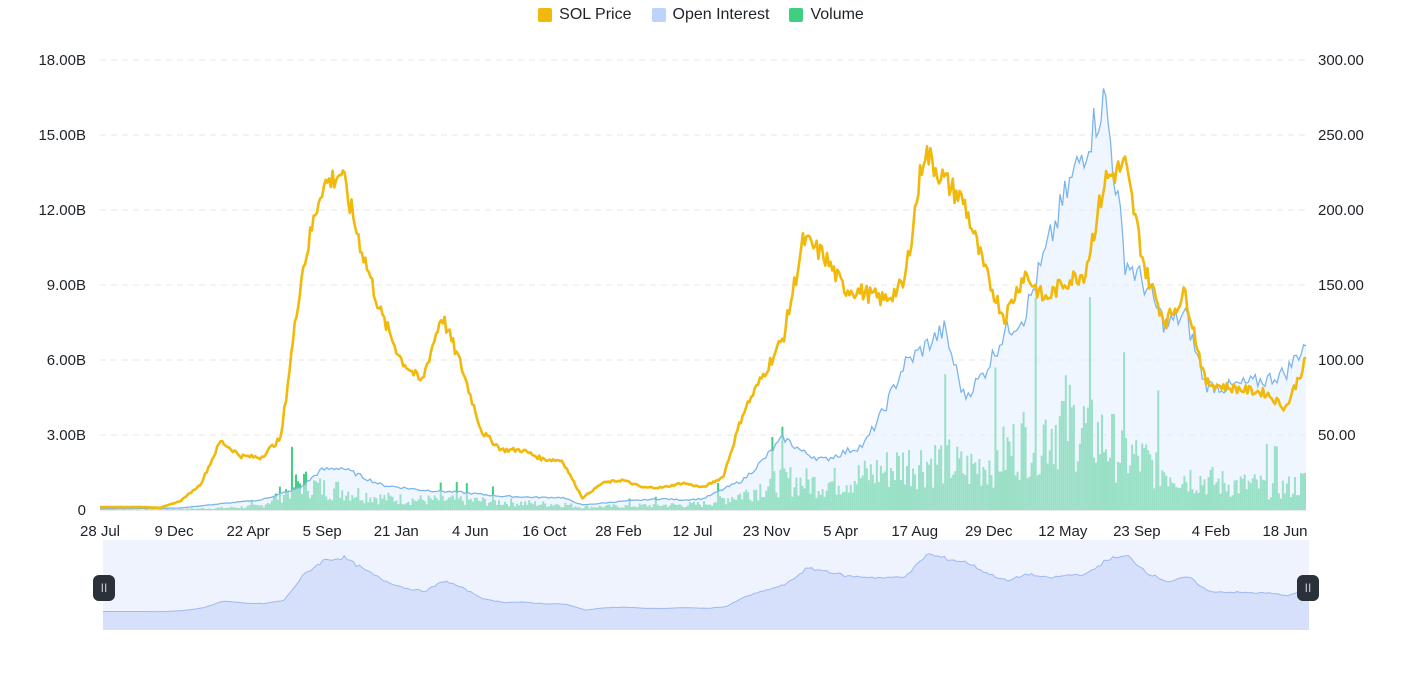 The image size is (1402, 675). I want to click on navigator-chart, so click(706, 591).